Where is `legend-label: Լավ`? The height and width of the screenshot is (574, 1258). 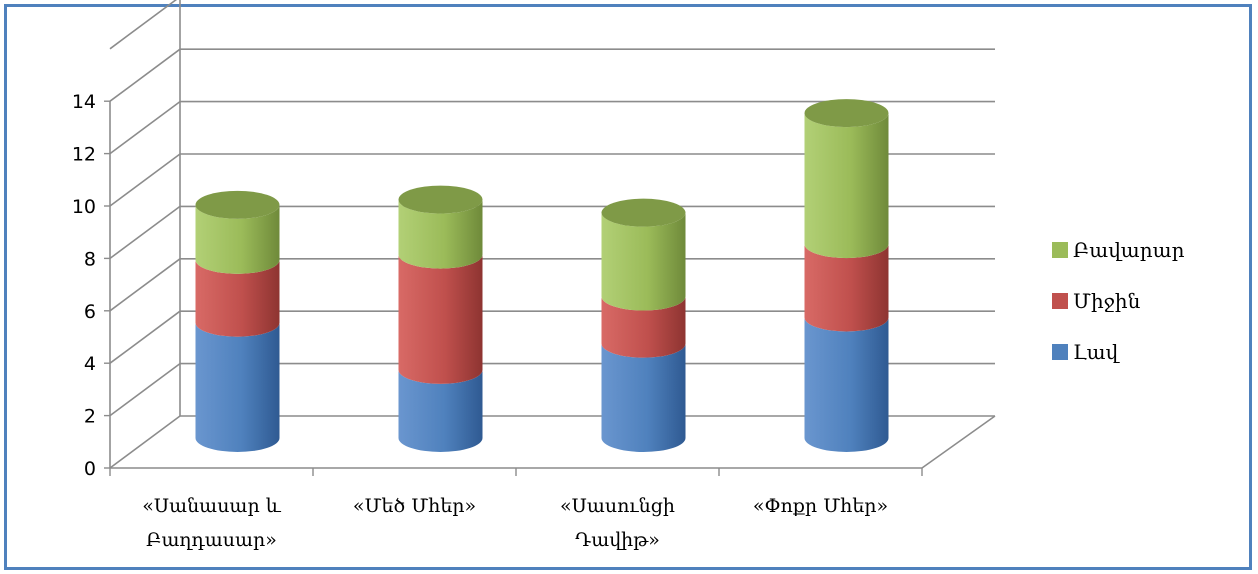 legend-label: Լավ is located at coordinates (1097, 352).